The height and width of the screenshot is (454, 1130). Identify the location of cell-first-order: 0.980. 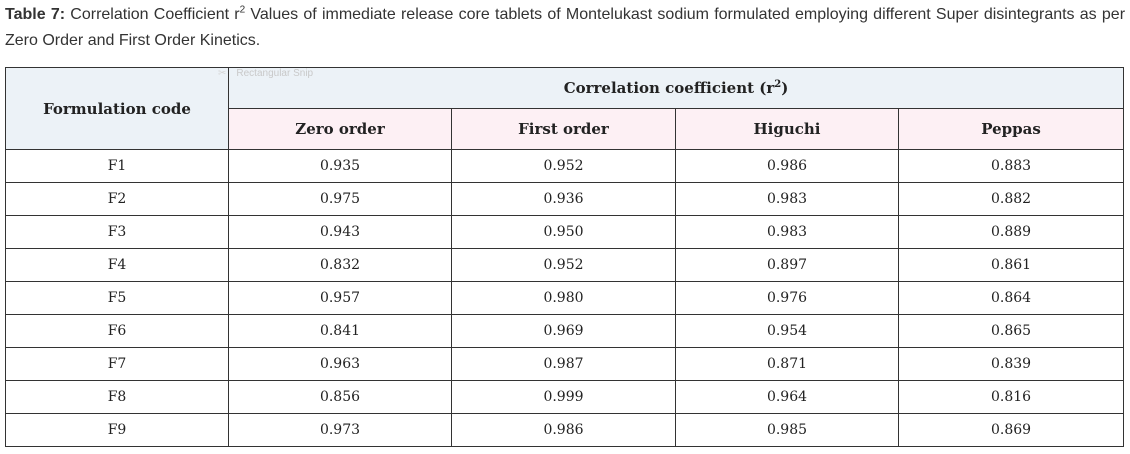
(563, 298).